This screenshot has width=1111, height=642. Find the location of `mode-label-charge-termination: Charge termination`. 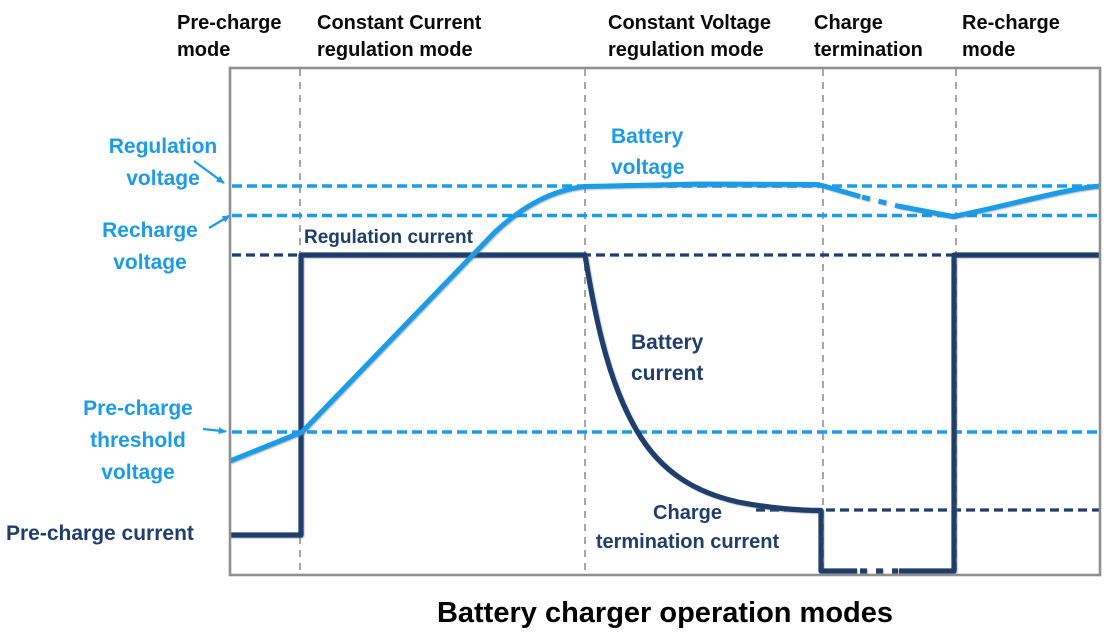

mode-label-charge-termination: Charge termination is located at coordinates (868, 37).